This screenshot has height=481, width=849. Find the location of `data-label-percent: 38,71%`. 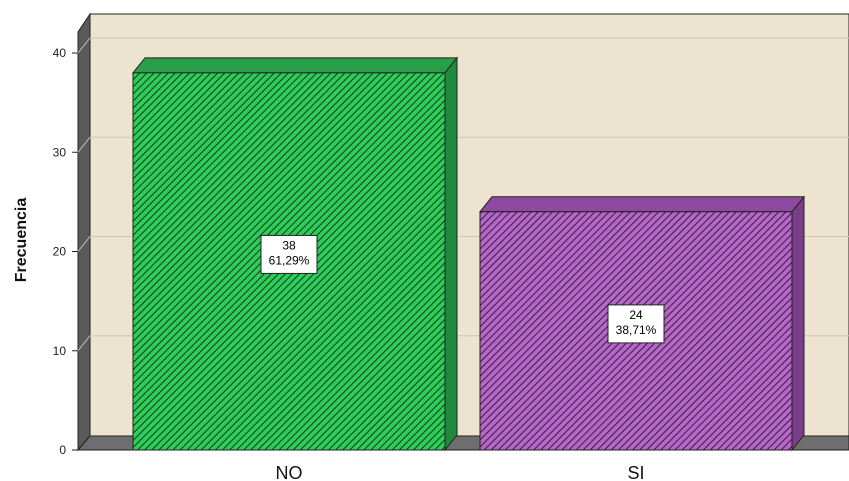

data-label-percent: 38,71% is located at coordinates (636, 330).